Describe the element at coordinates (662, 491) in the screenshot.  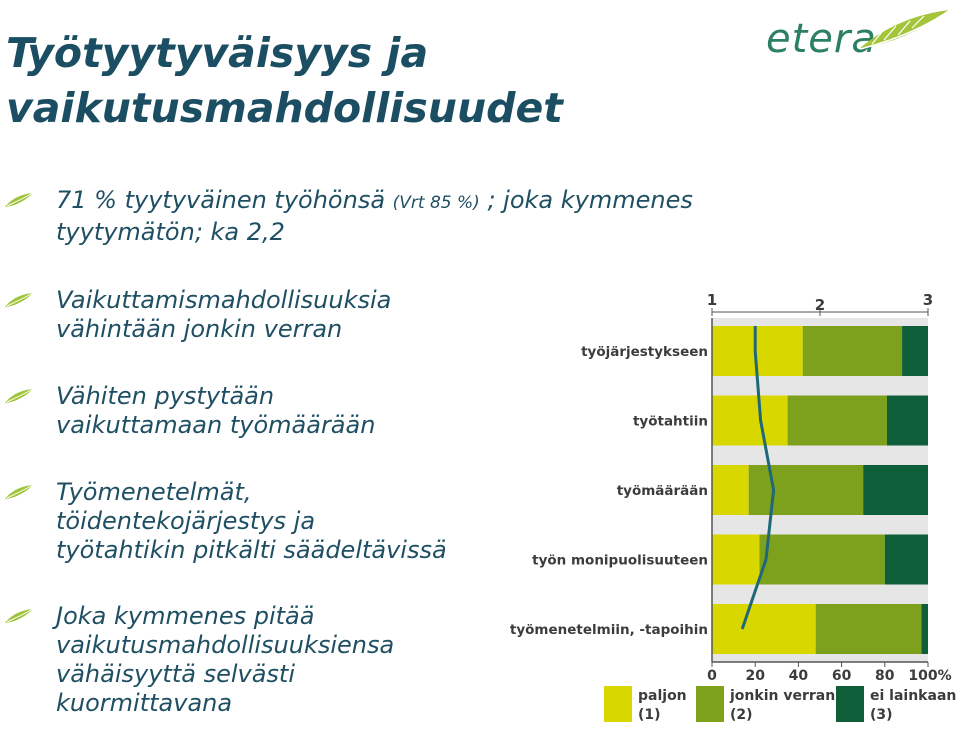
I see `category-label: työmäärään` at that location.